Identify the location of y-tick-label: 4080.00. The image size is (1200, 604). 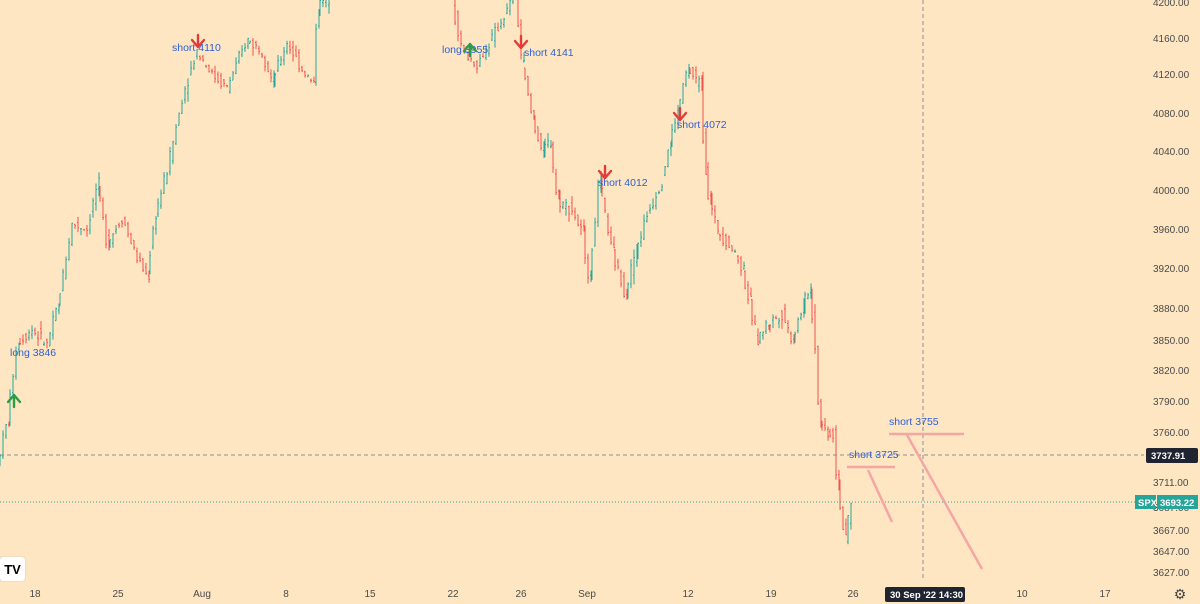
(1171, 114).